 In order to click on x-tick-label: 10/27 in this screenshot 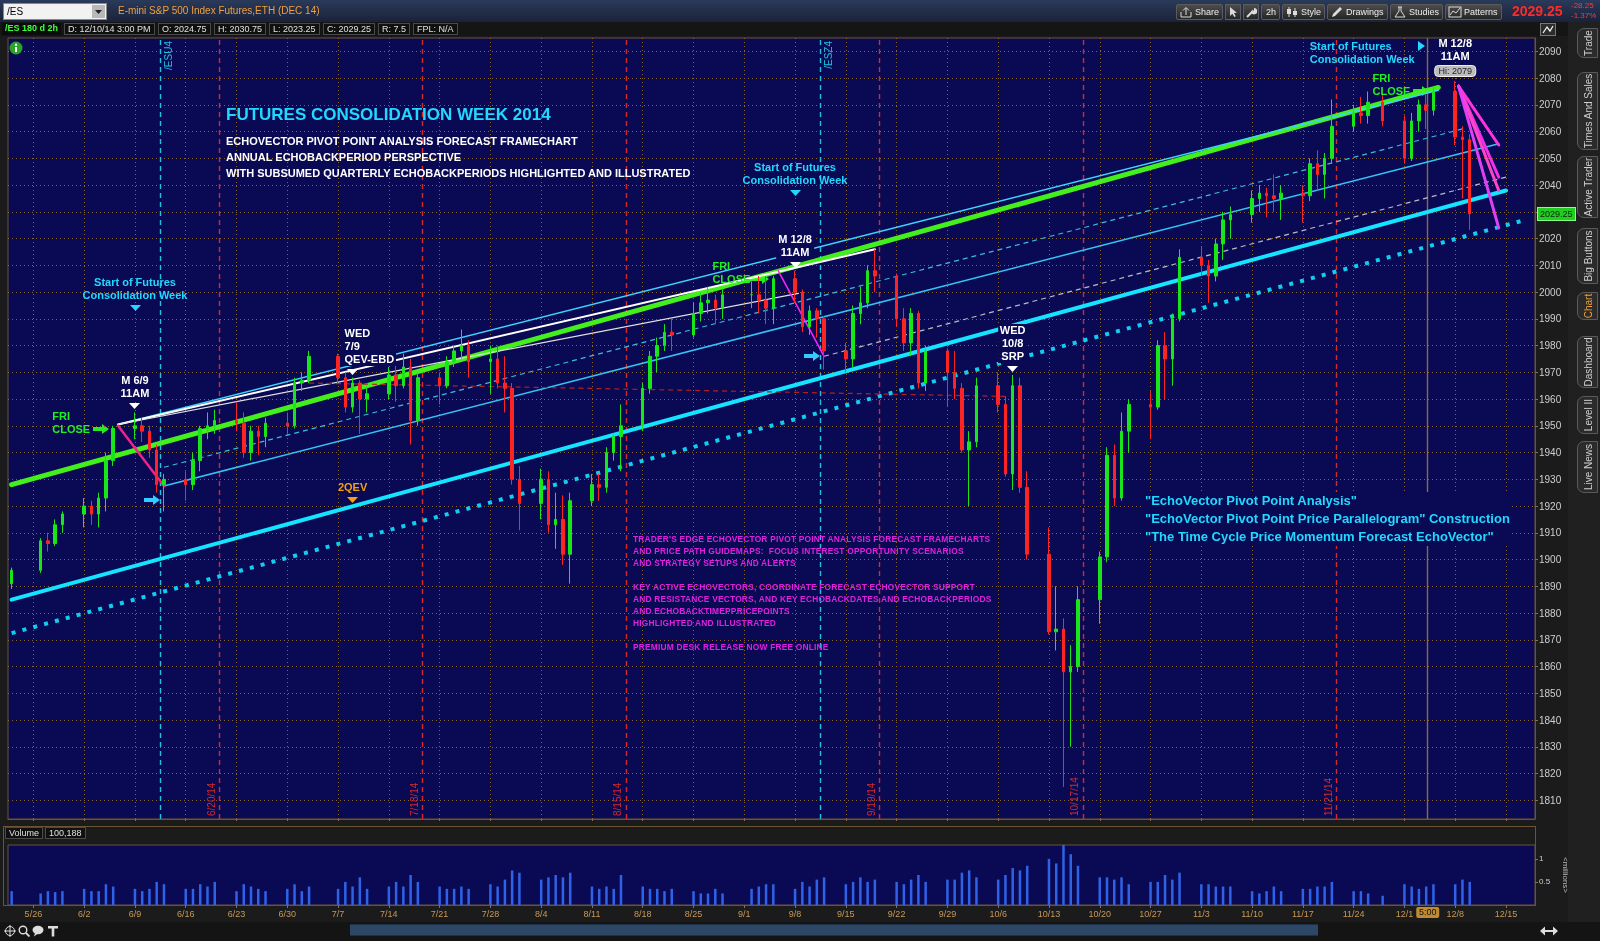, I will do `click(1150, 913)`.